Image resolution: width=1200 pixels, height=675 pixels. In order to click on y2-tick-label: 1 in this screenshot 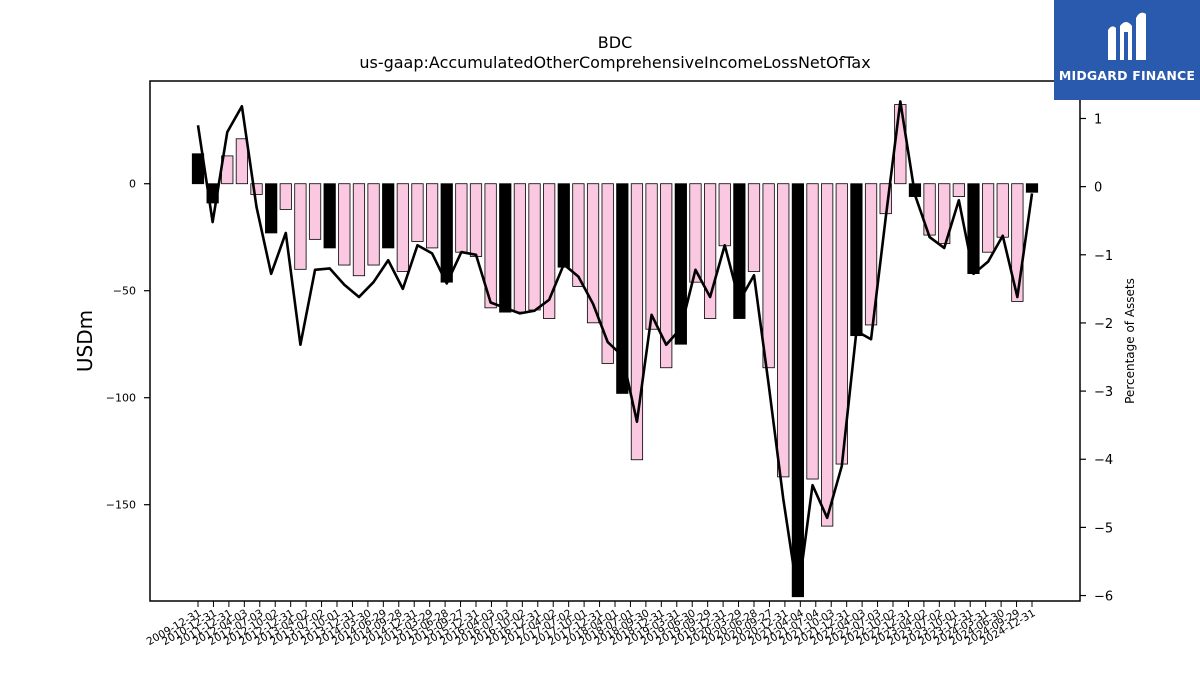, I will do `click(1098, 119)`.